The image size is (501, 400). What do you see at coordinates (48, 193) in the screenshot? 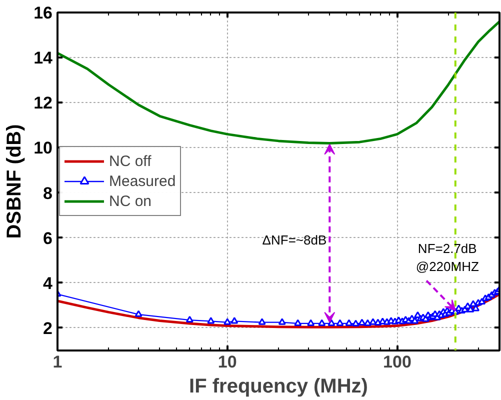
I see `y-tick-label: 8` at bounding box center [48, 193].